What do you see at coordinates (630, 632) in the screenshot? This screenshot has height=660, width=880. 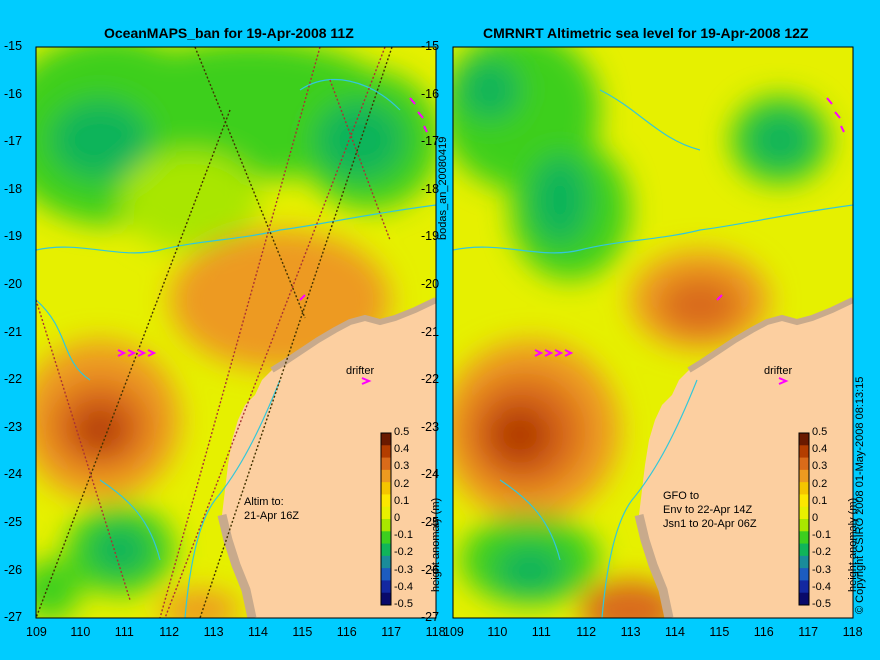 I see `lon-tick-label: 113` at bounding box center [630, 632].